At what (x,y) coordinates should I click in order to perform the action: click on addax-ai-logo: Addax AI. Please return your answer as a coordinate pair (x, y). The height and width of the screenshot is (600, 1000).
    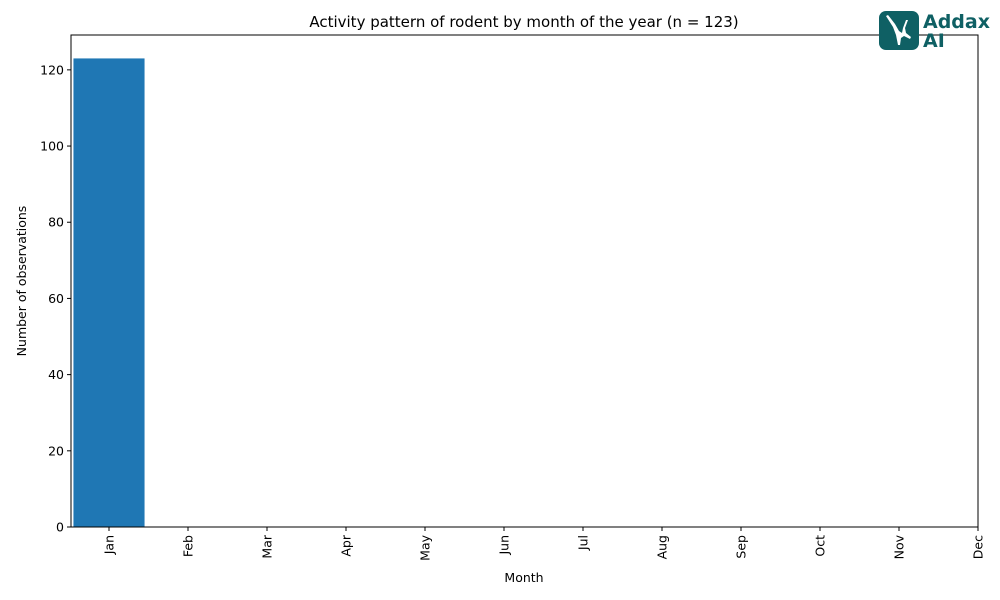
    Looking at the image, I should click on (934, 31).